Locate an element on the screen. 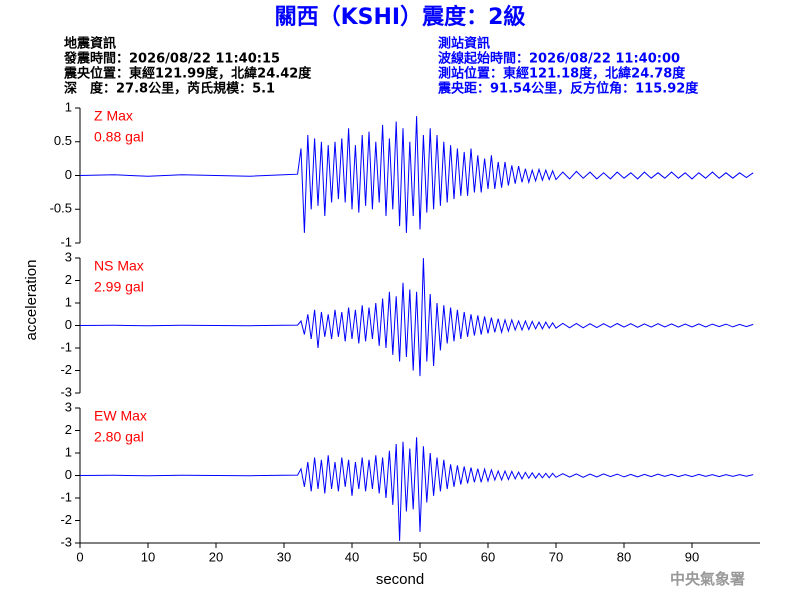 This screenshot has width=800, height=600. chart-title: 關西（KSHI）震度：2級 is located at coordinates (400, 17).